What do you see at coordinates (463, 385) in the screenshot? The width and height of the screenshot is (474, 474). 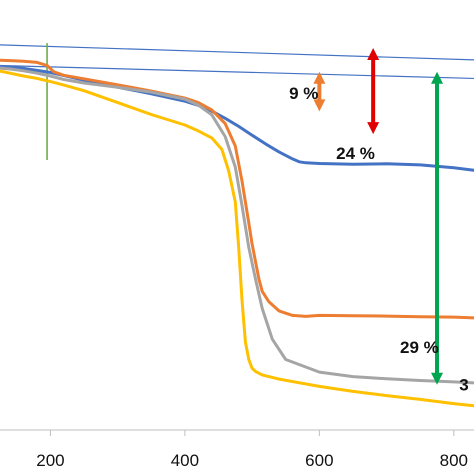 I see `annotation-label-3: 3` at bounding box center [463, 385].